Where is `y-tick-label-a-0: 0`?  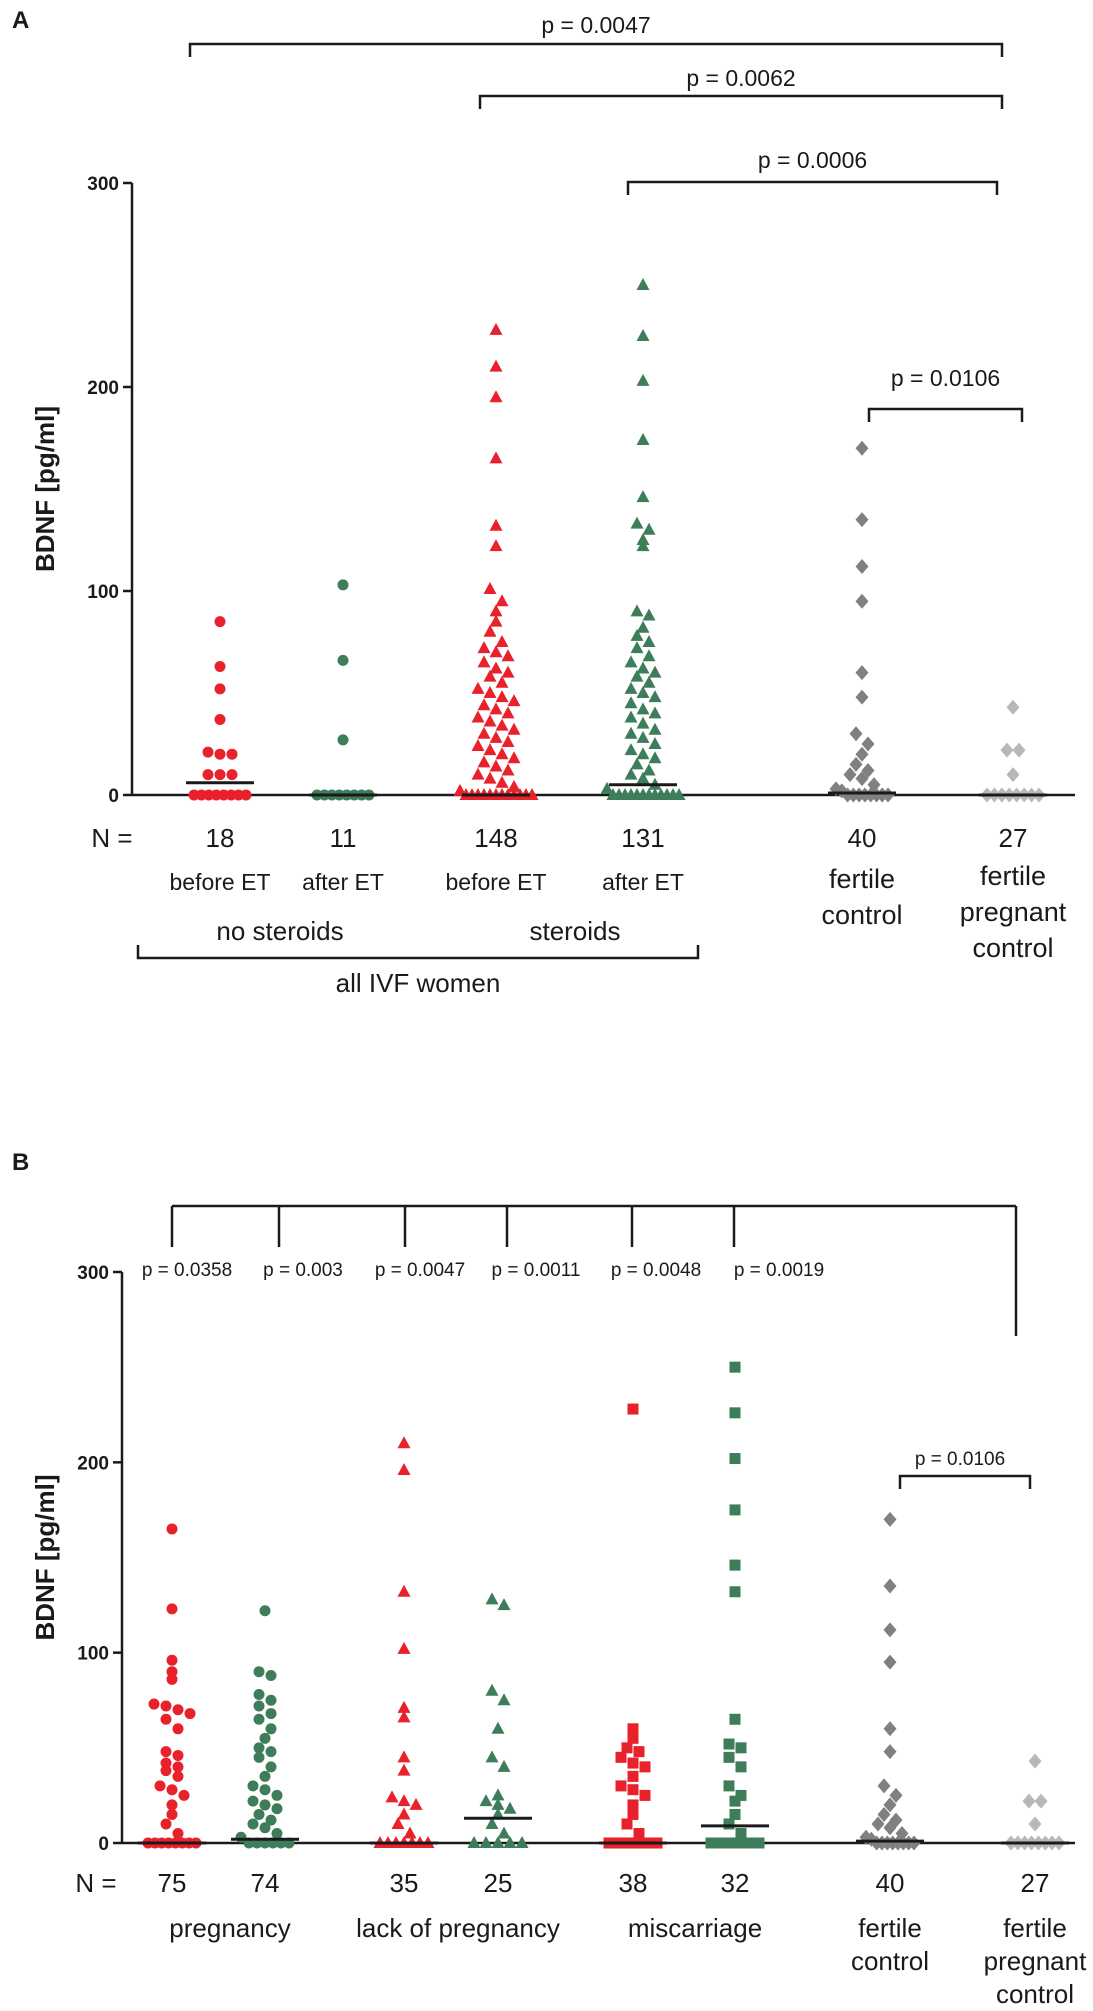
y-tick-label-a-0: 0 is located at coordinates (113, 796).